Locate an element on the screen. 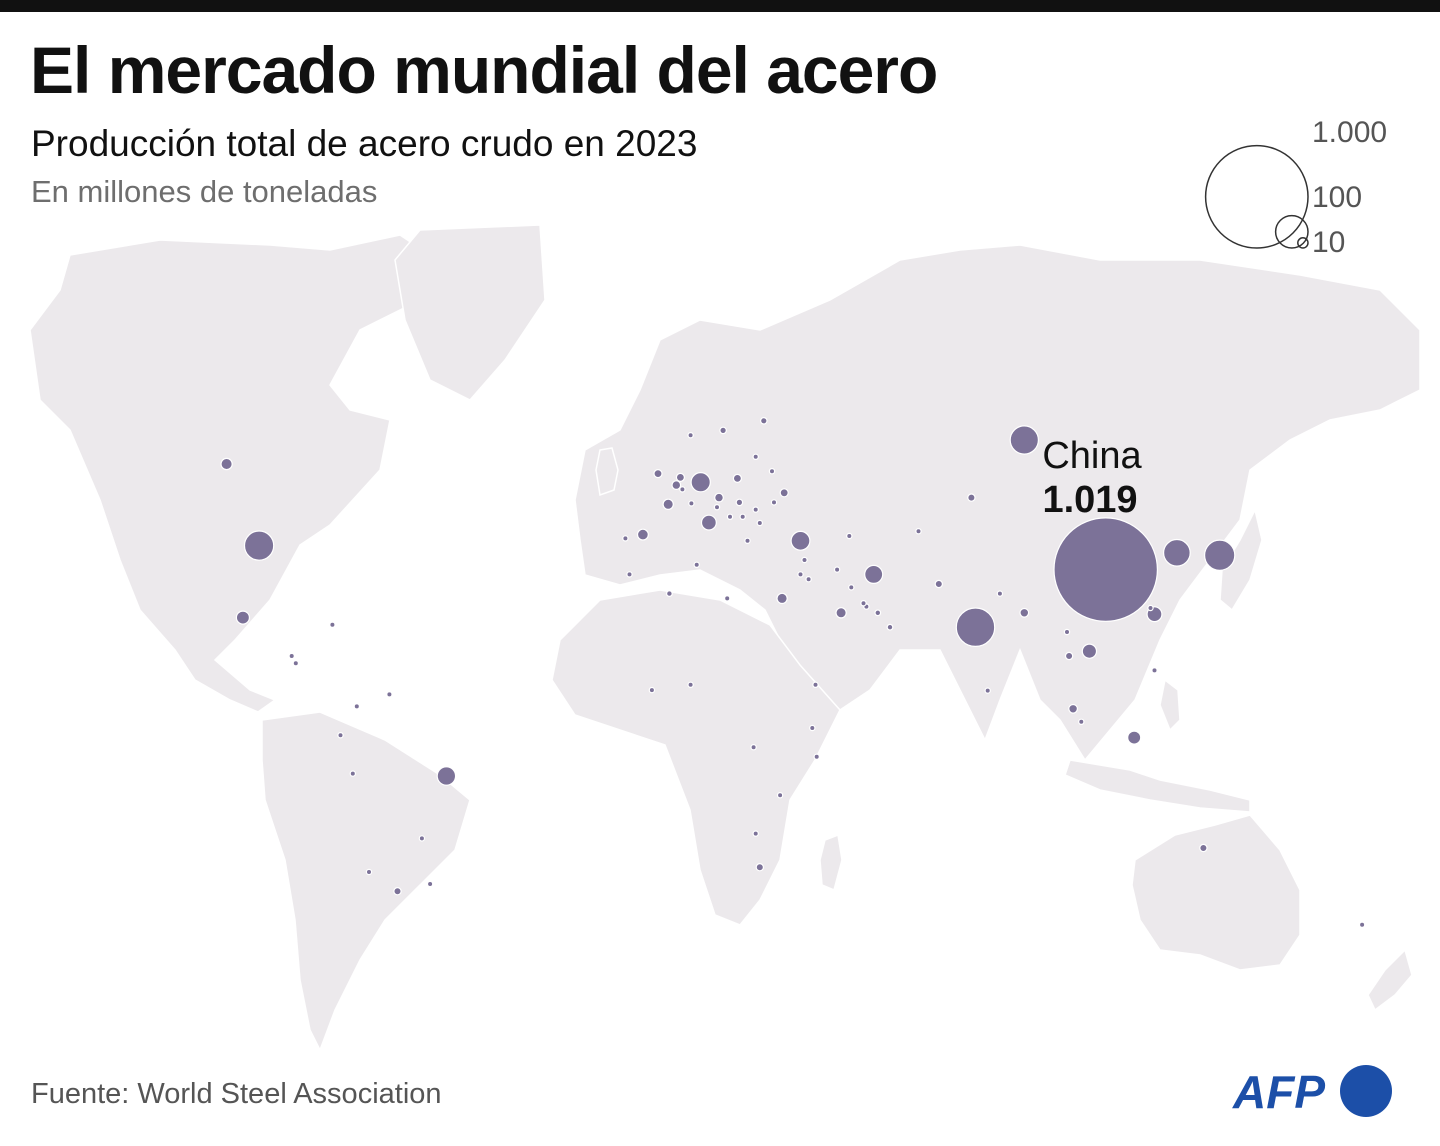 This screenshot has height=1146, width=1440. landmass-australia is located at coordinates (1216, 892).